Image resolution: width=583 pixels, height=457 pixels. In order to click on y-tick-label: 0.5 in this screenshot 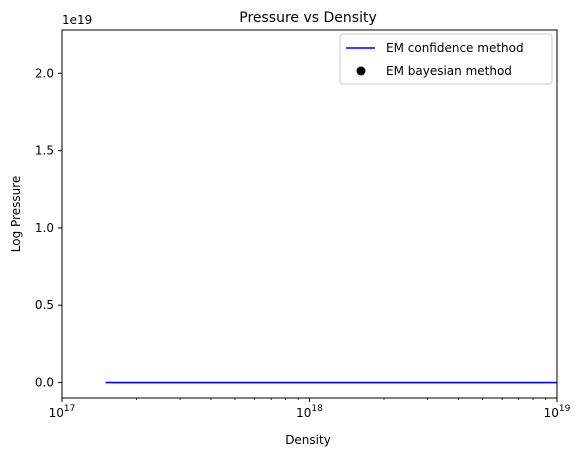, I will do `click(44, 305)`.